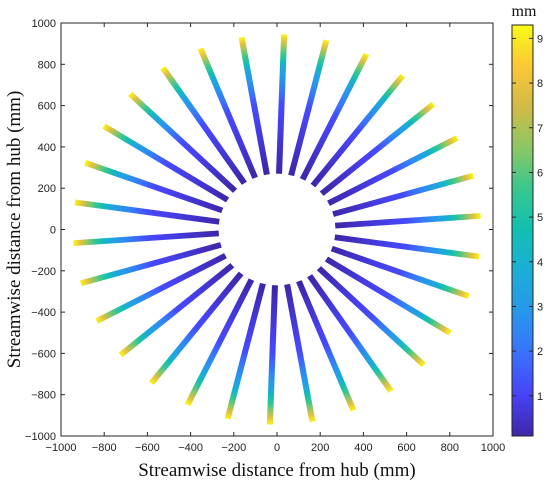 This screenshot has width=550, height=488. I want to click on colorbar-tick-label: 4, so click(540, 263).